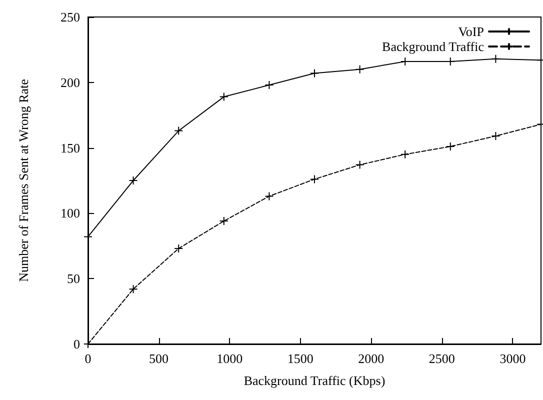 The height and width of the screenshot is (400, 543). Describe the element at coordinates (70, 17) in the screenshot. I see `y-tick-label: 250` at that location.